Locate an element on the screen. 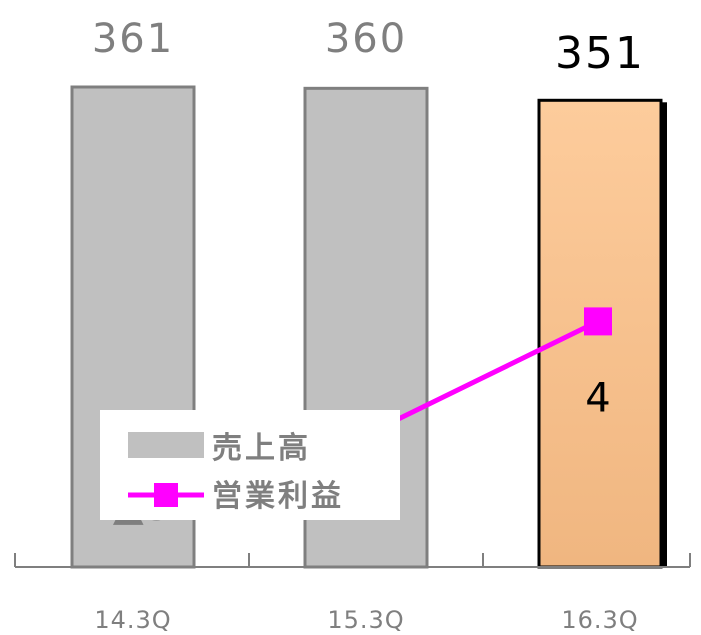 This screenshot has height=635, width=701. bar-value-label: 360 is located at coordinates (366, 39).